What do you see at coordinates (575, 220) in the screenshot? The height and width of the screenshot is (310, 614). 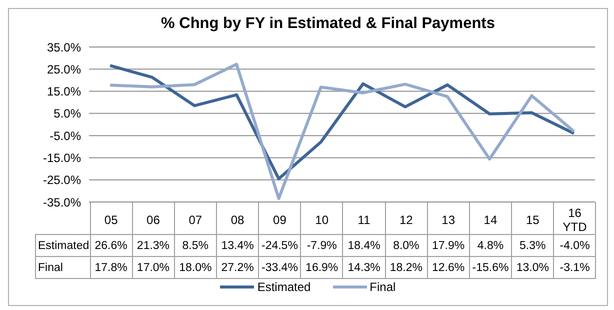 I see `x-tick-label: 16 YTD` at bounding box center [575, 220].